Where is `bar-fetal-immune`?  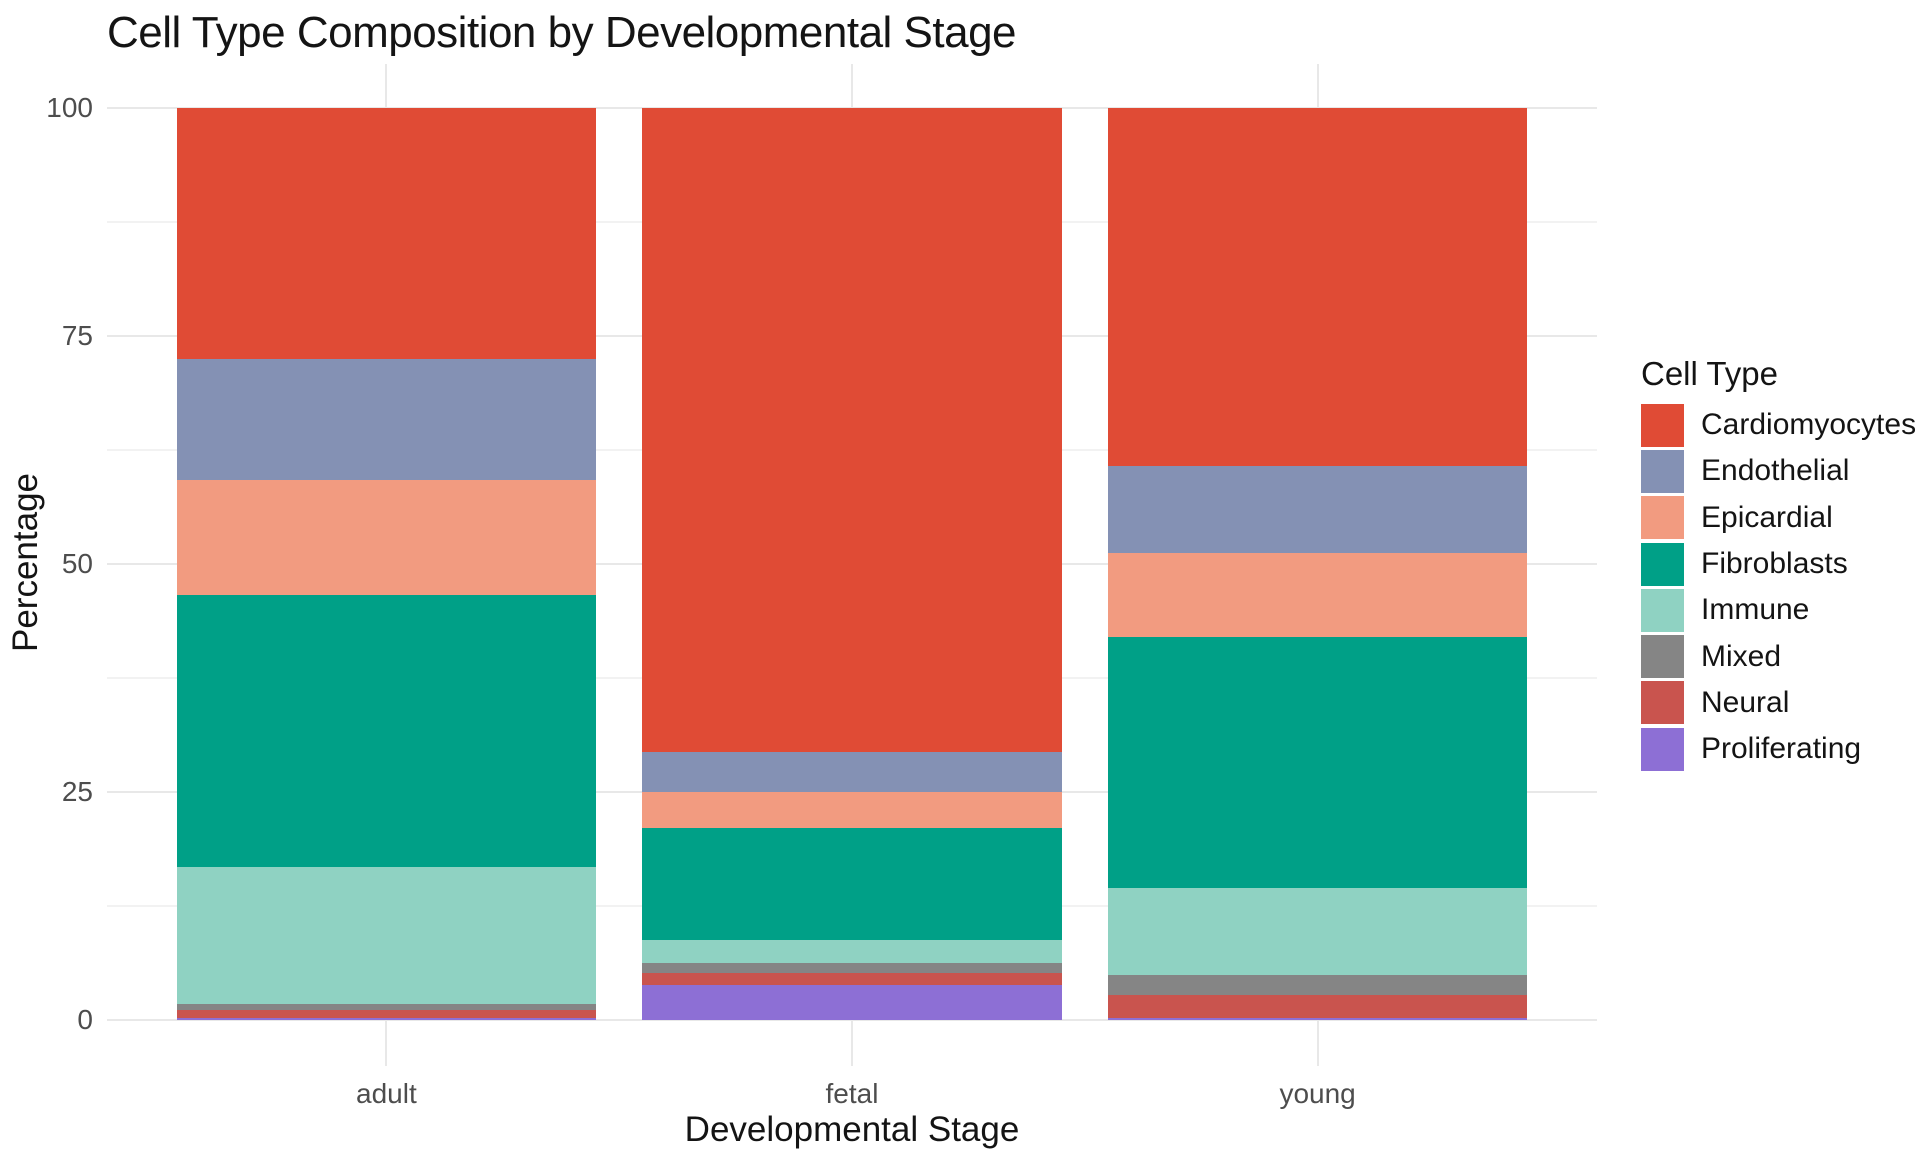
bar-fetal-immune is located at coordinates (852, 951).